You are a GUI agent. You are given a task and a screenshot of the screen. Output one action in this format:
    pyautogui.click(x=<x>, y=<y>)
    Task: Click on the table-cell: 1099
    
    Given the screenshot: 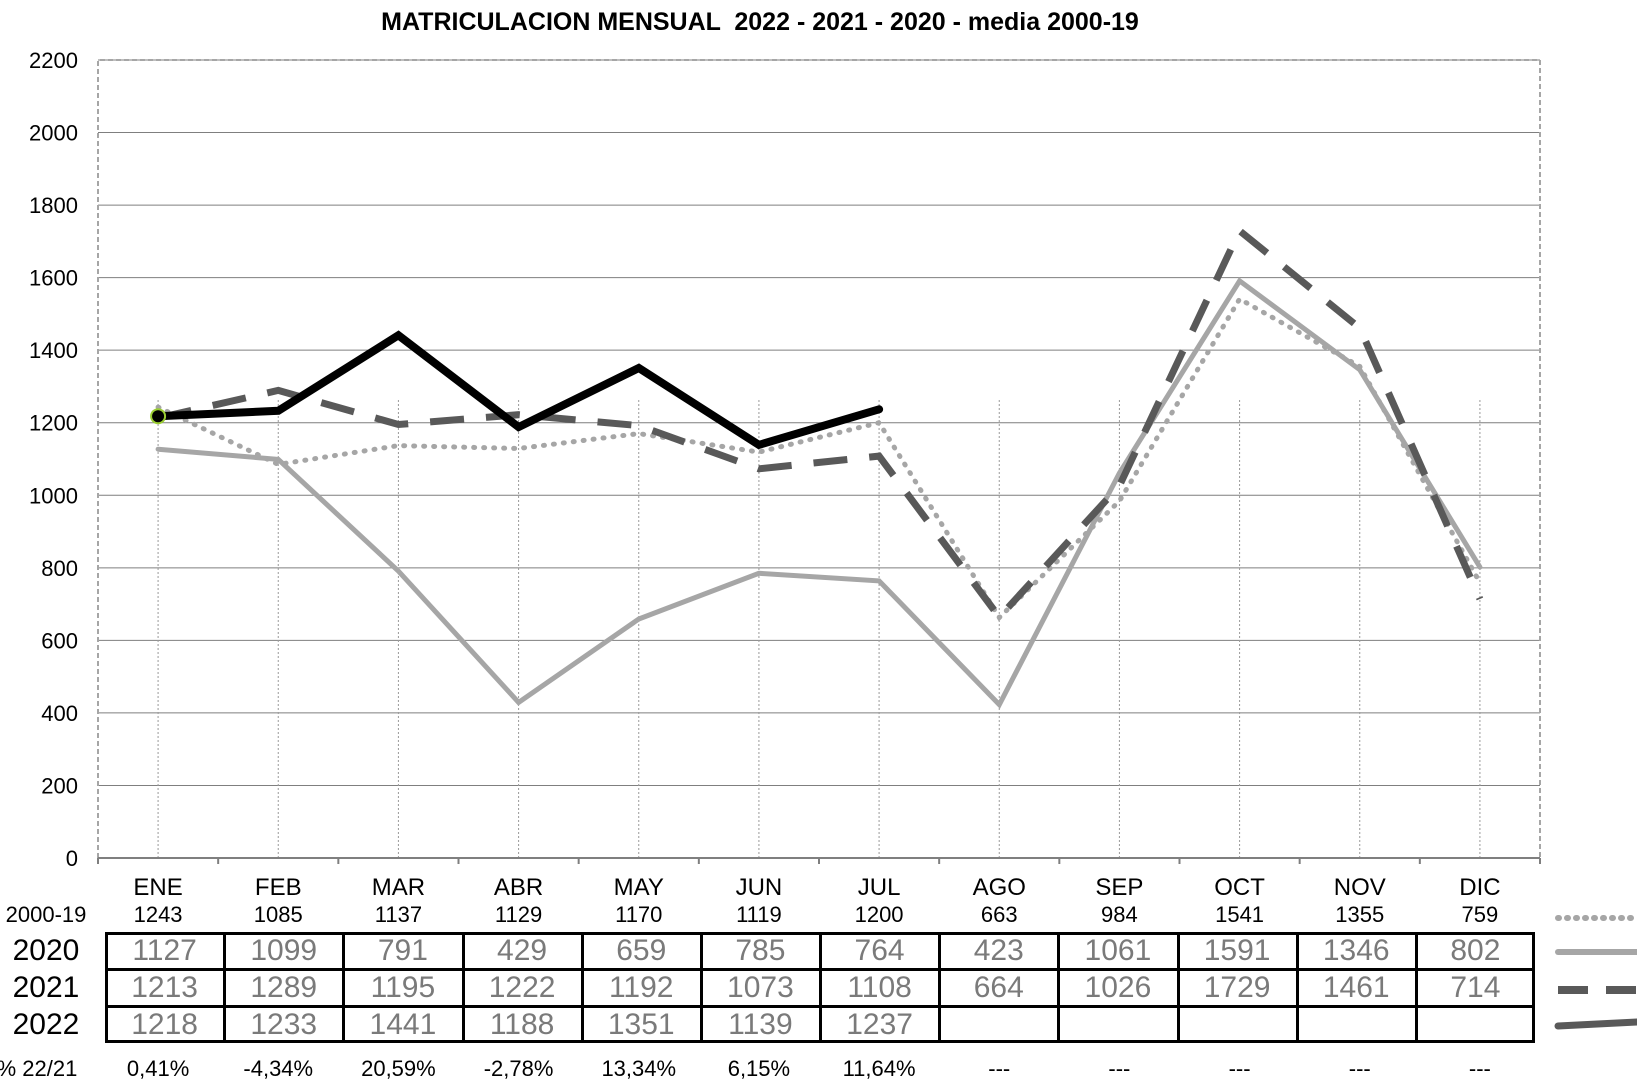 What is the action you would take?
    pyautogui.click(x=284, y=950)
    